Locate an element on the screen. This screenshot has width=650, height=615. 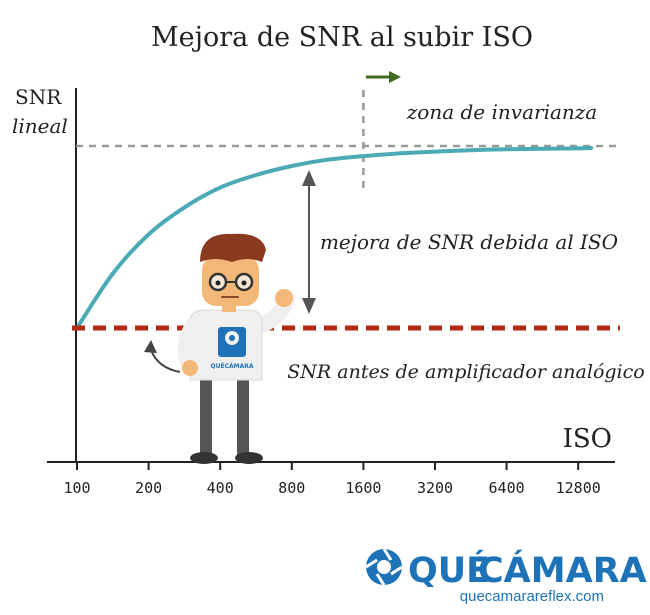
x-tick-label: 3200 is located at coordinates (435, 488).